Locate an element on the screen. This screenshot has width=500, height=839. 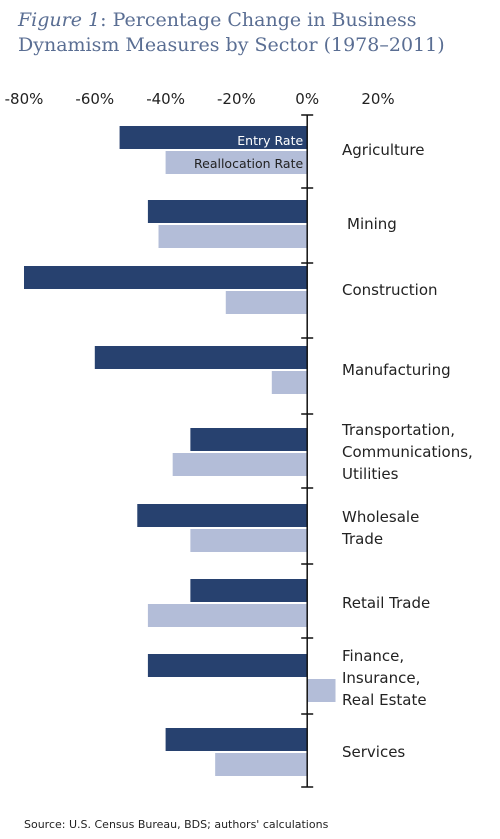
figure-label: Figure 1 is located at coordinates (59, 20).